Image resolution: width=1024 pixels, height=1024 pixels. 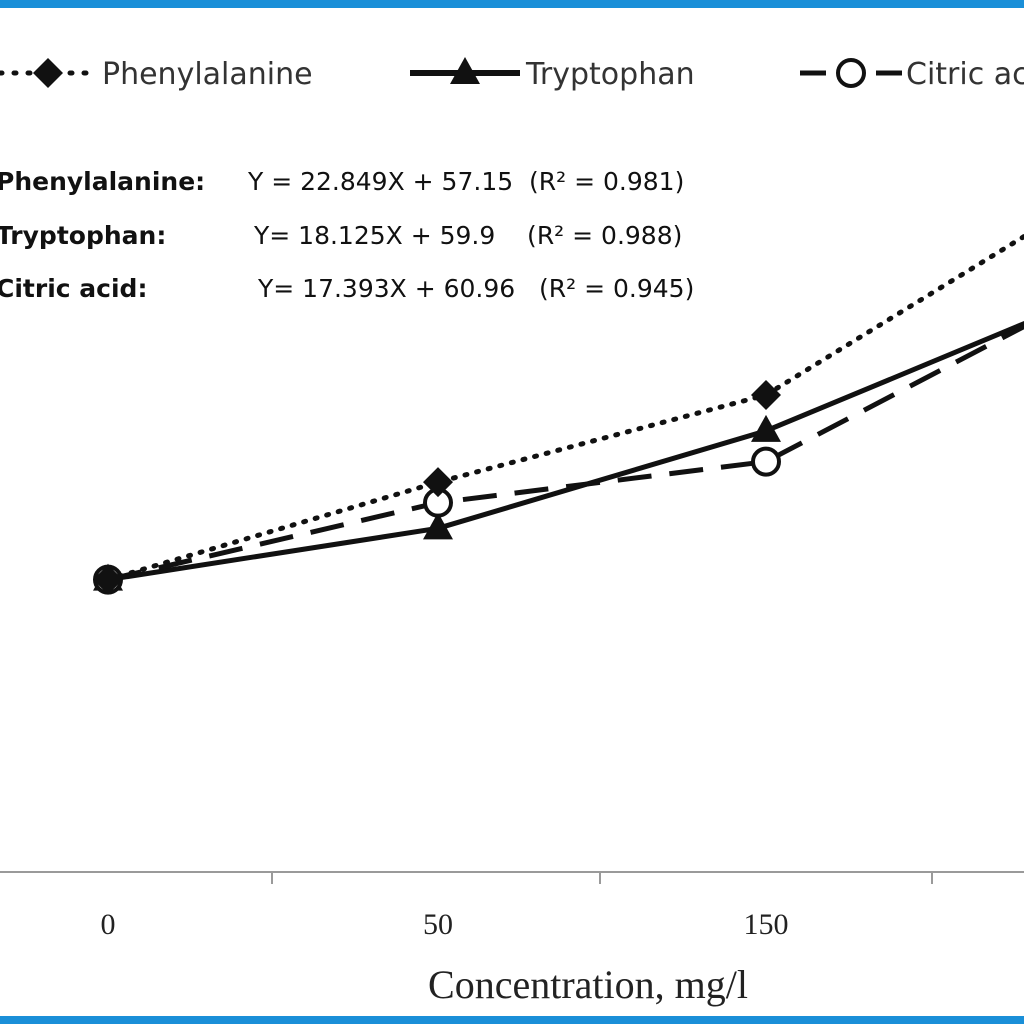 What do you see at coordinates (965, 74) in the screenshot?
I see `legend-label: Citric acid` at bounding box center [965, 74].